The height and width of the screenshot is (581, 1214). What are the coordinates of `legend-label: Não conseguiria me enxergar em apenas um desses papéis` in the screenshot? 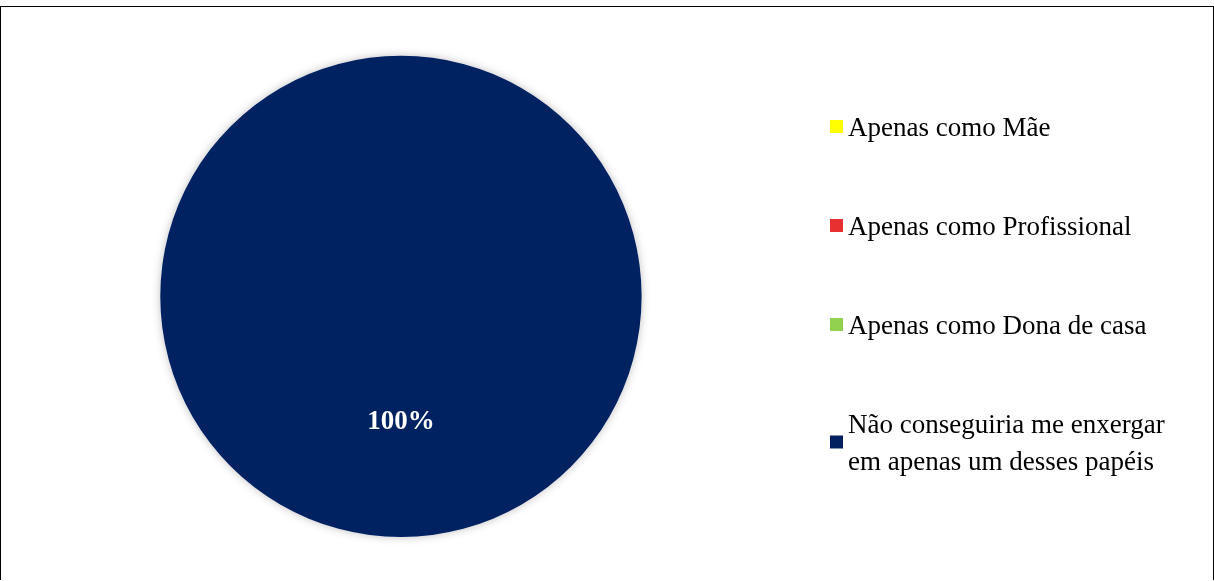 It's located at (1010, 442).